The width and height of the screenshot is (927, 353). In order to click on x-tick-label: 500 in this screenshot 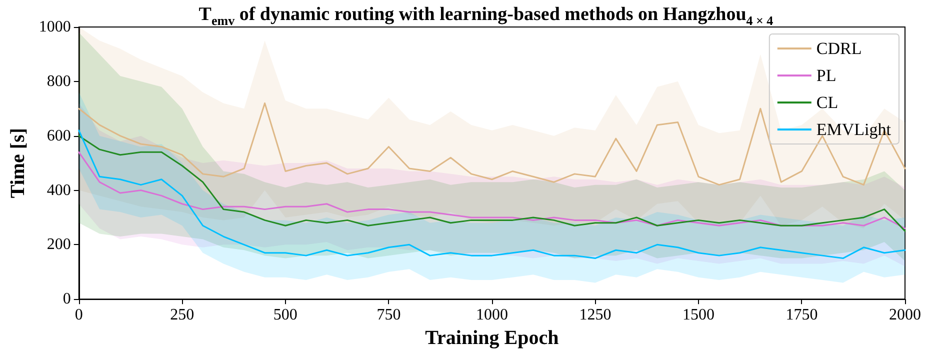, I will do `click(285, 315)`.